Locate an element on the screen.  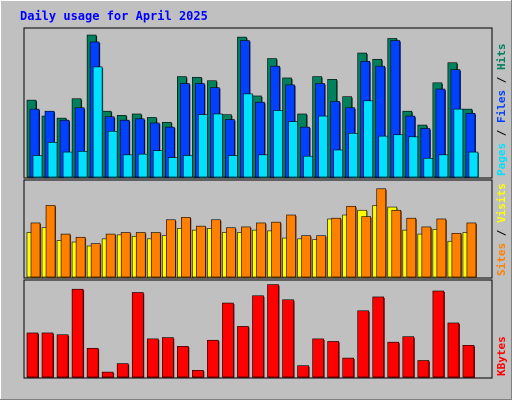
chart-title: Daily usage for April 2025 is located at coordinates (114, 16).